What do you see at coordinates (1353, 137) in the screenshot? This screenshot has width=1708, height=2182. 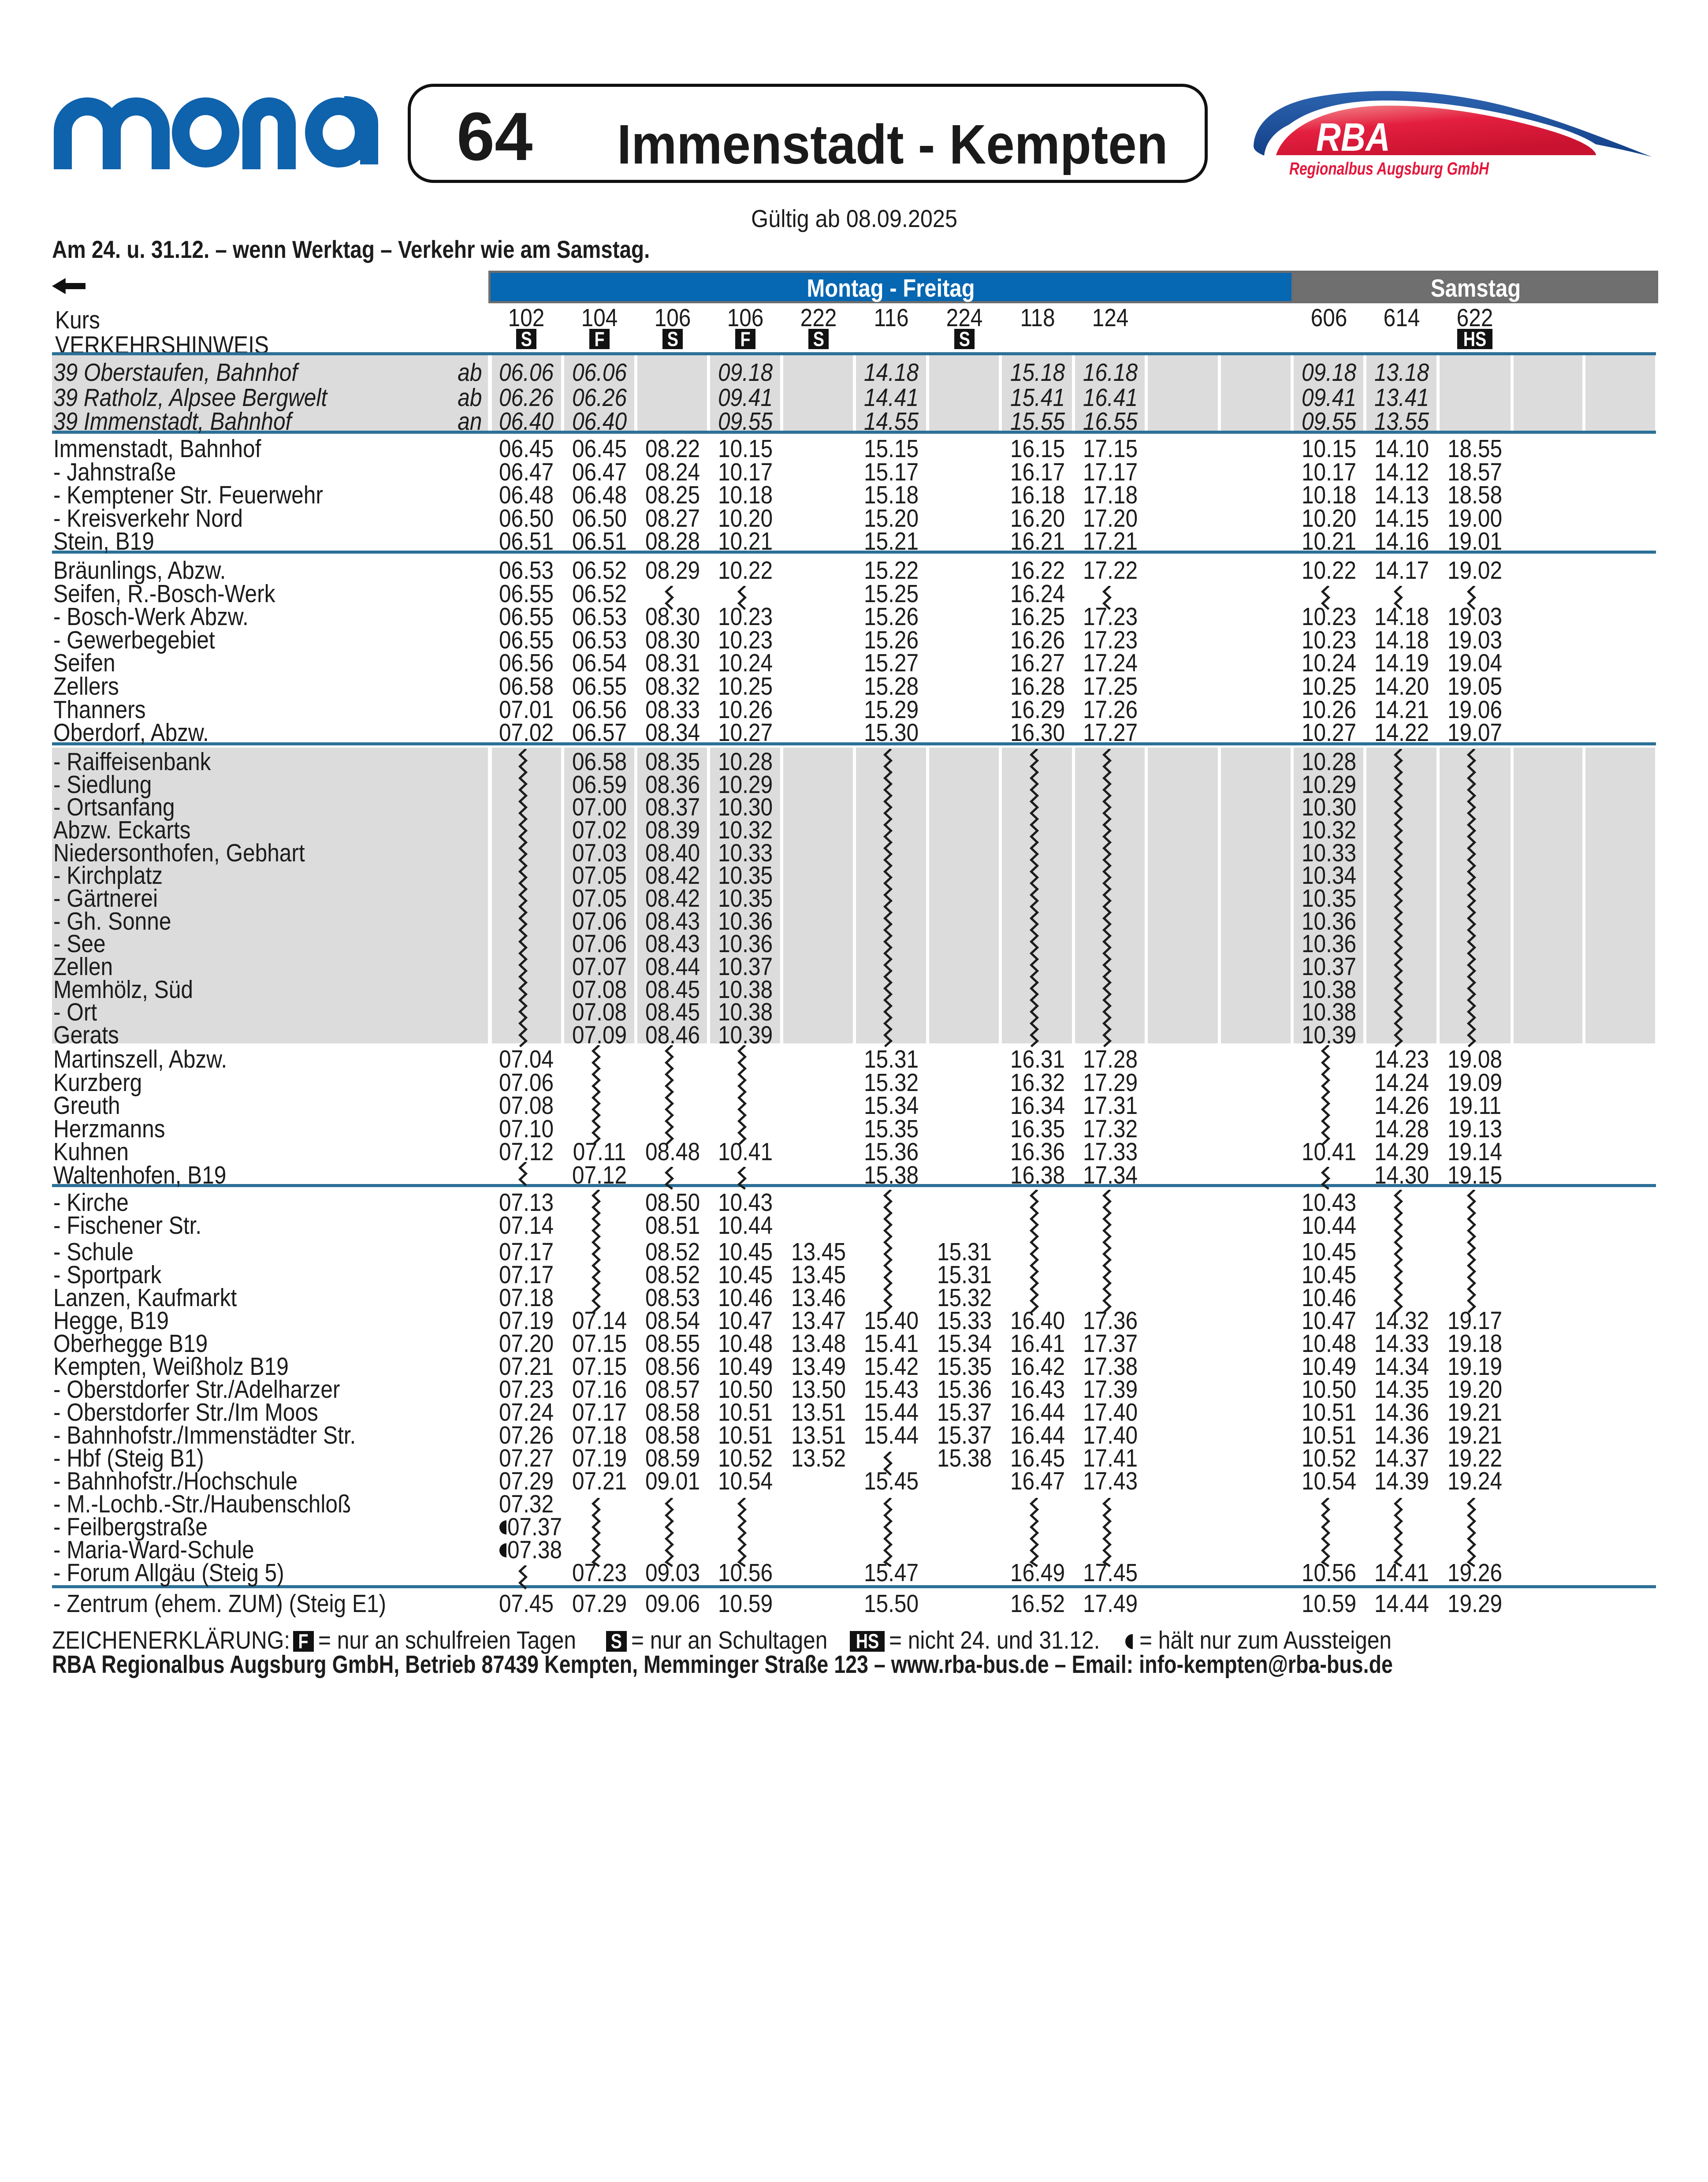 I see `svg-text: RBA` at bounding box center [1353, 137].